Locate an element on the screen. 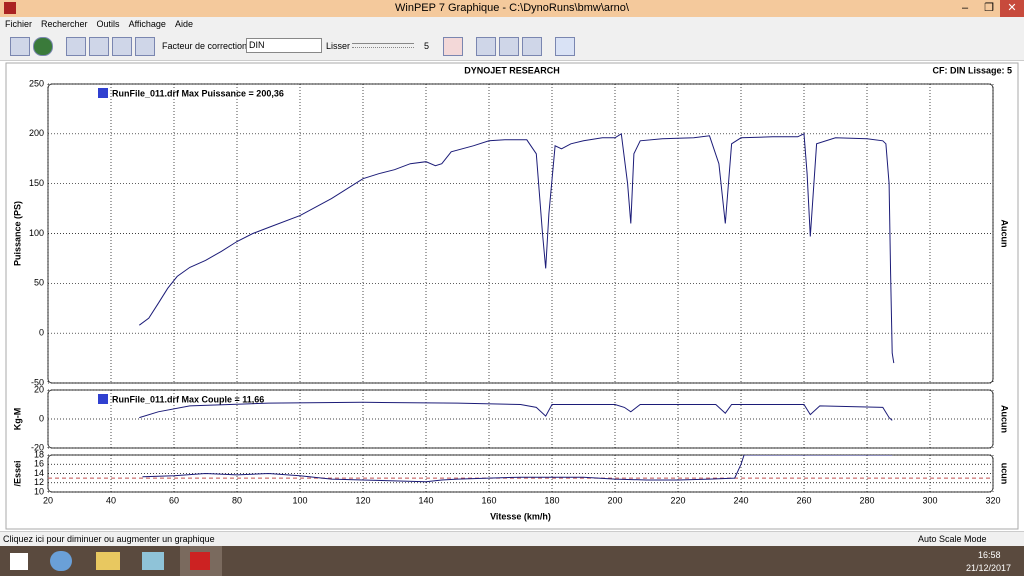  minimize-button: – is located at coordinates (965, 8).